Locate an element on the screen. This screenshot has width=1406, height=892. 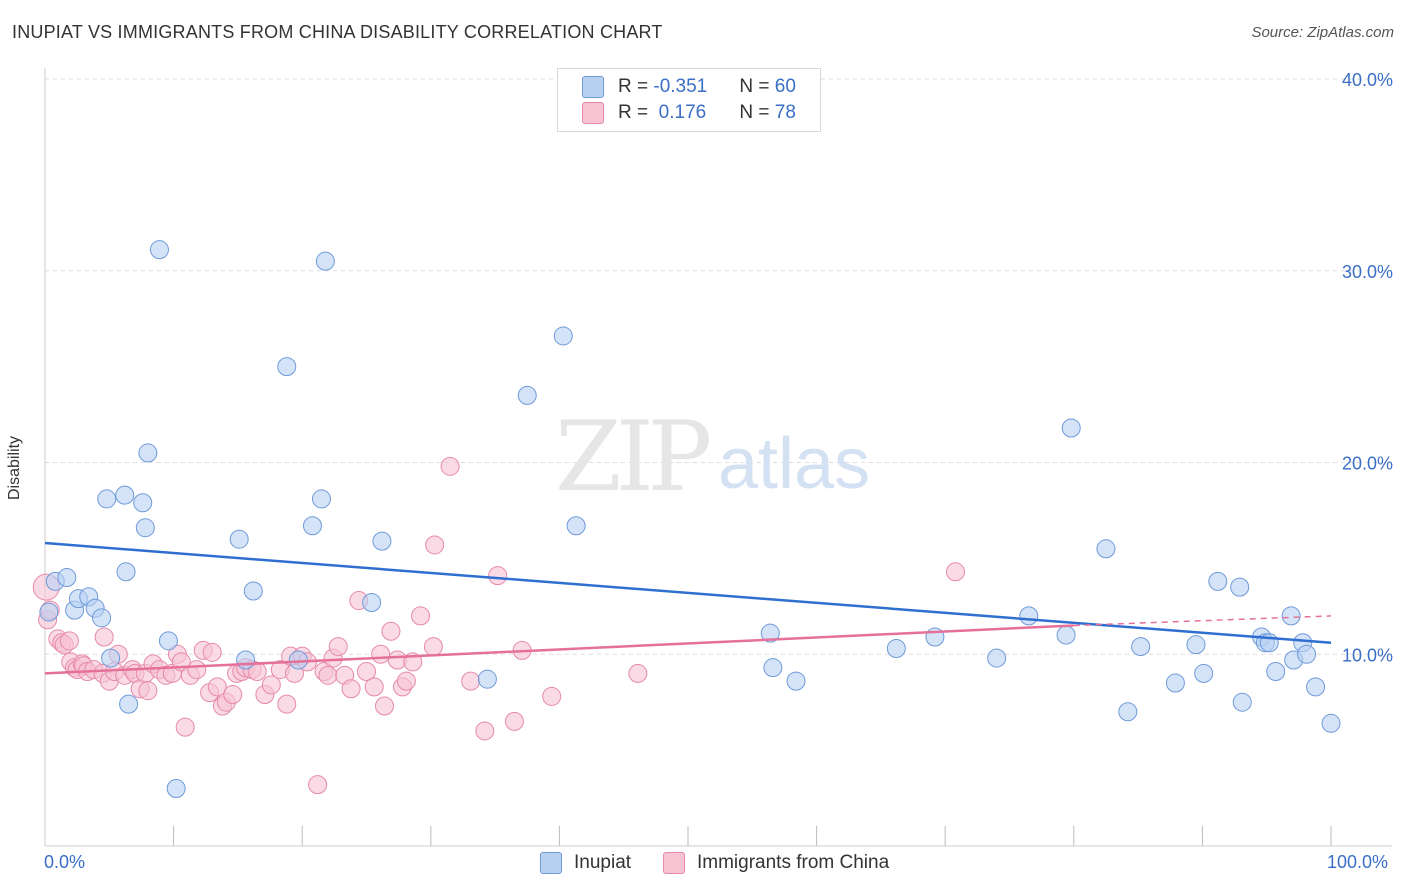
legend-swatch-blue is located at coordinates (593, 87).